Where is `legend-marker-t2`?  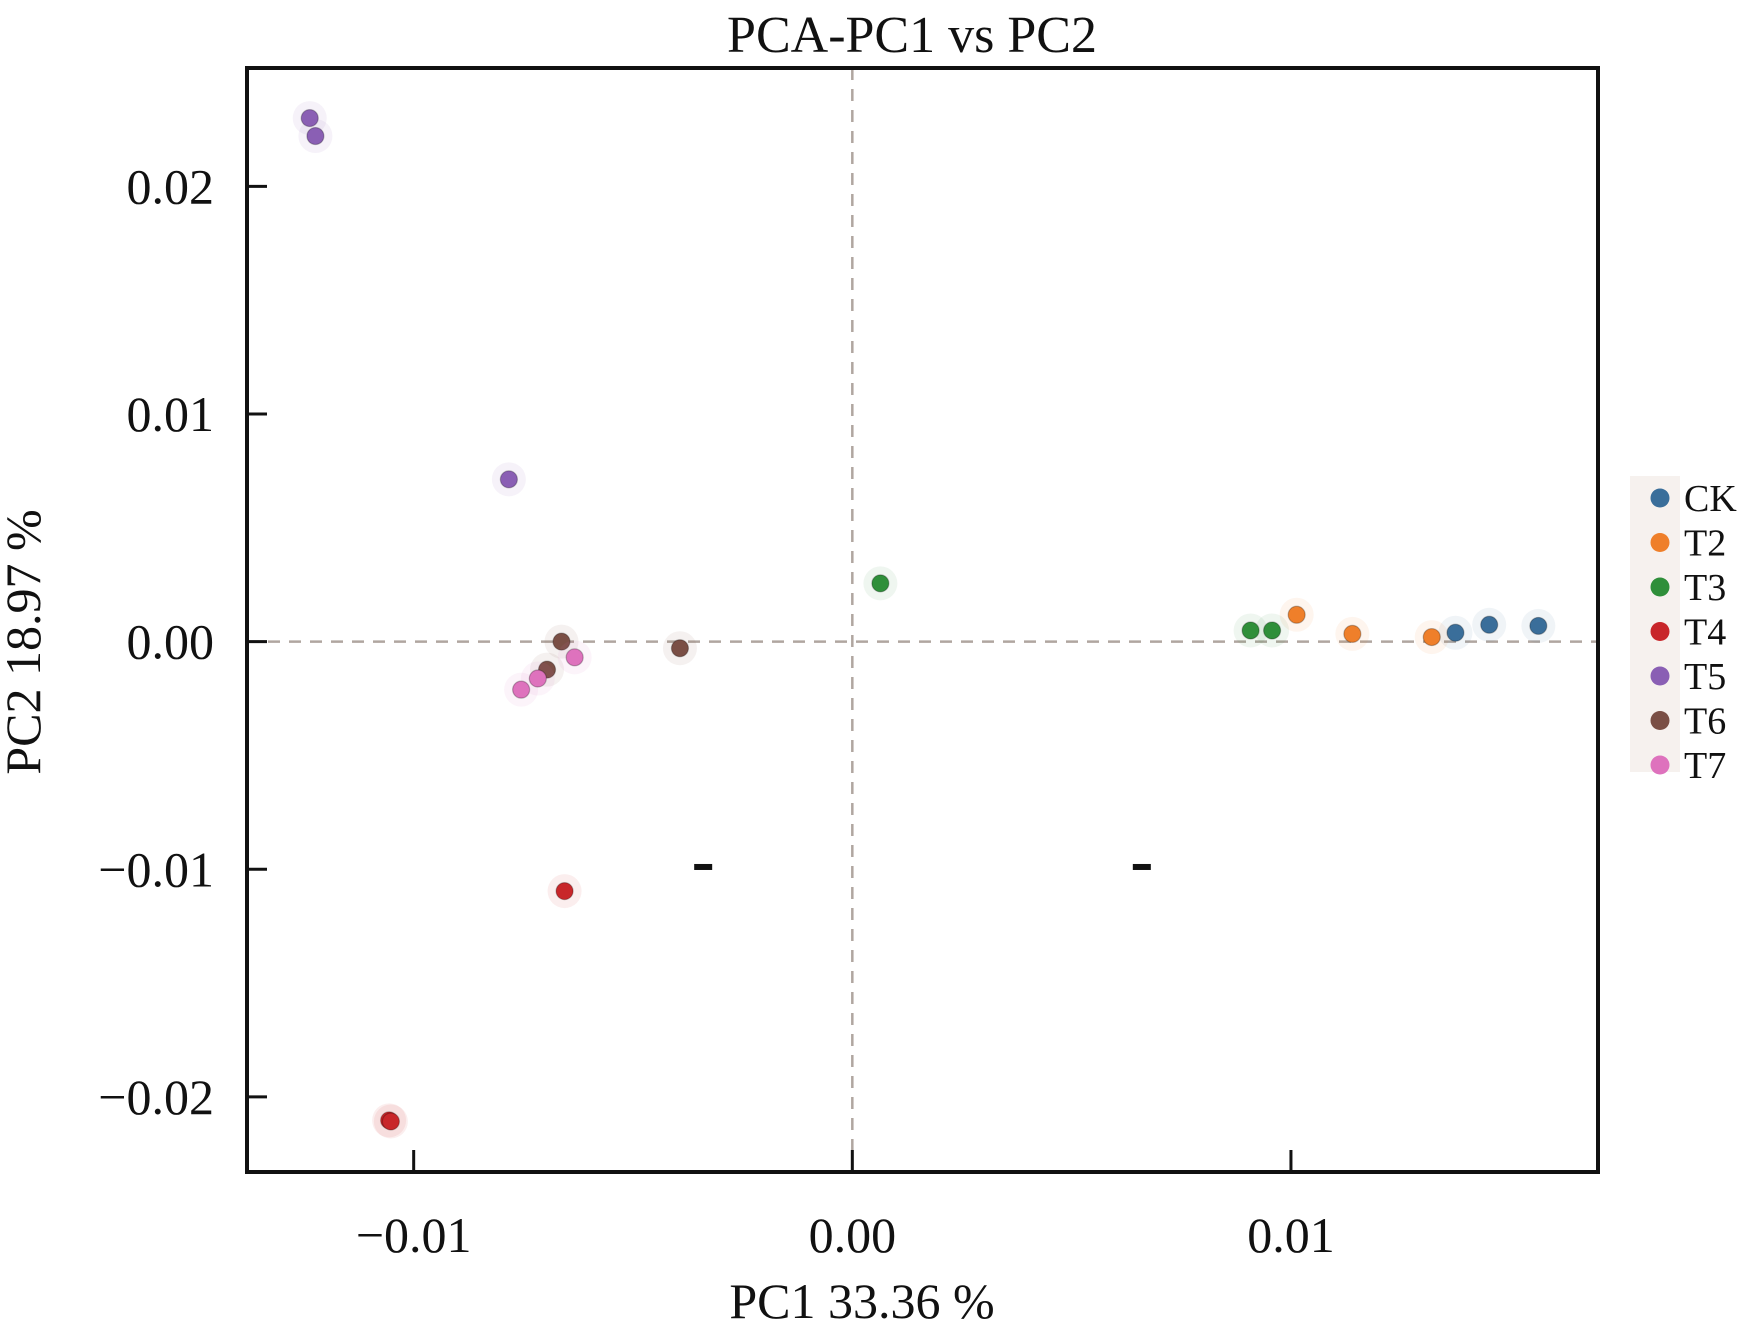
legend-marker-t2 is located at coordinates (1660, 542).